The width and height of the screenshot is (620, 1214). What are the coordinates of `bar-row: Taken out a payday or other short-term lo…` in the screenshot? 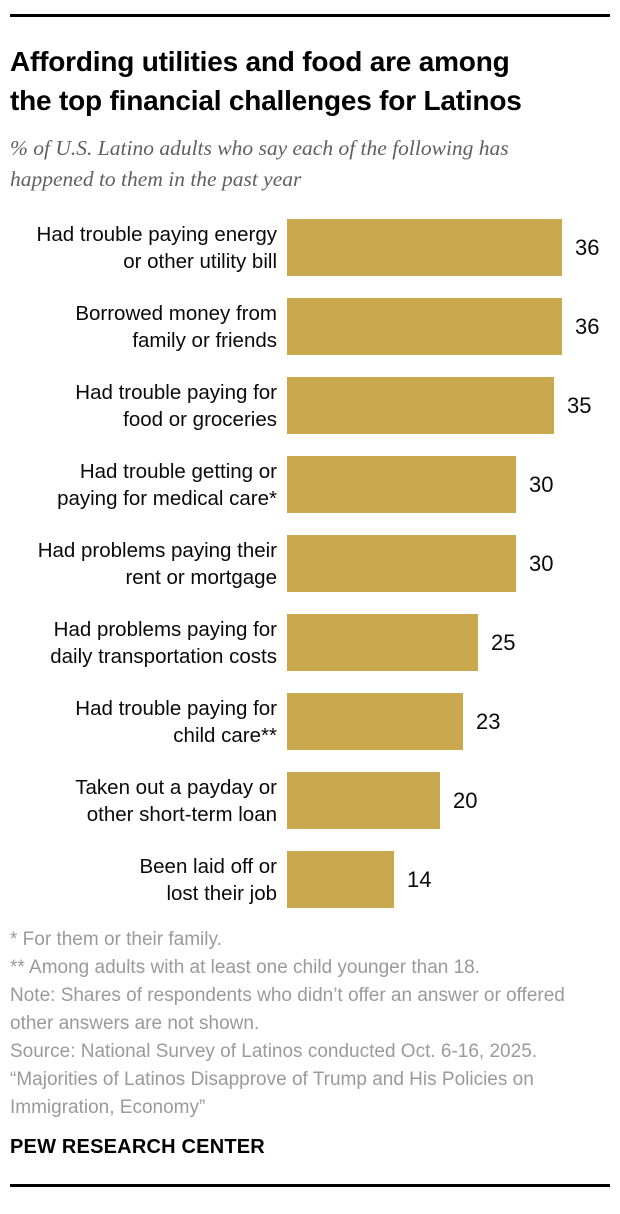 It's located at (310, 800).